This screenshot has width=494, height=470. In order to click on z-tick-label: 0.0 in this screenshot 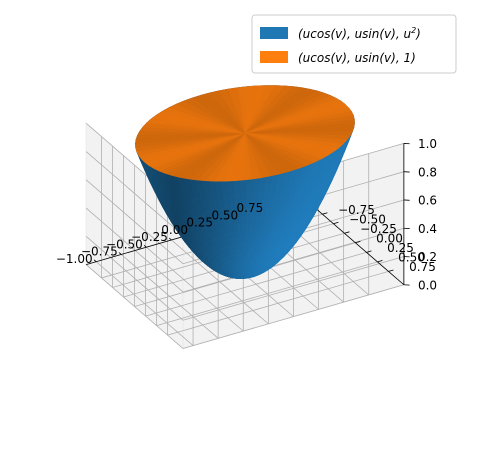, I will do `click(427, 285)`.